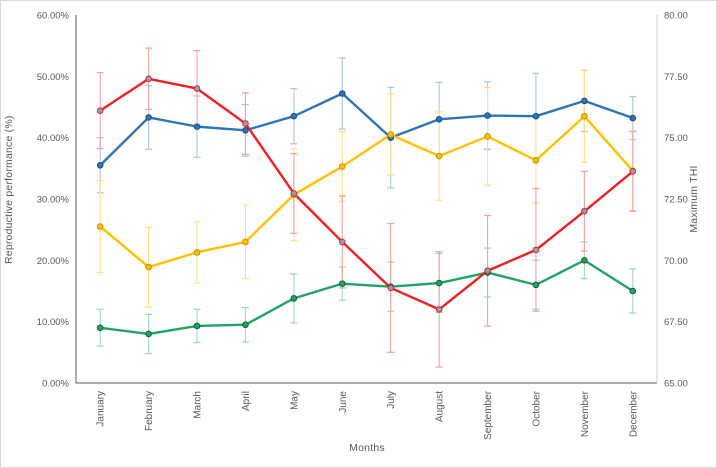 The image size is (717, 468). I want to click on green-series-line, so click(366, 297).